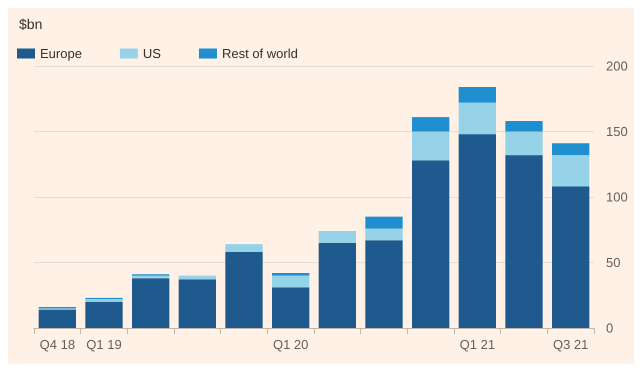 Image resolution: width=642 pixels, height=372 pixels. I want to click on x-tick-label: Q1 21, so click(478, 344).